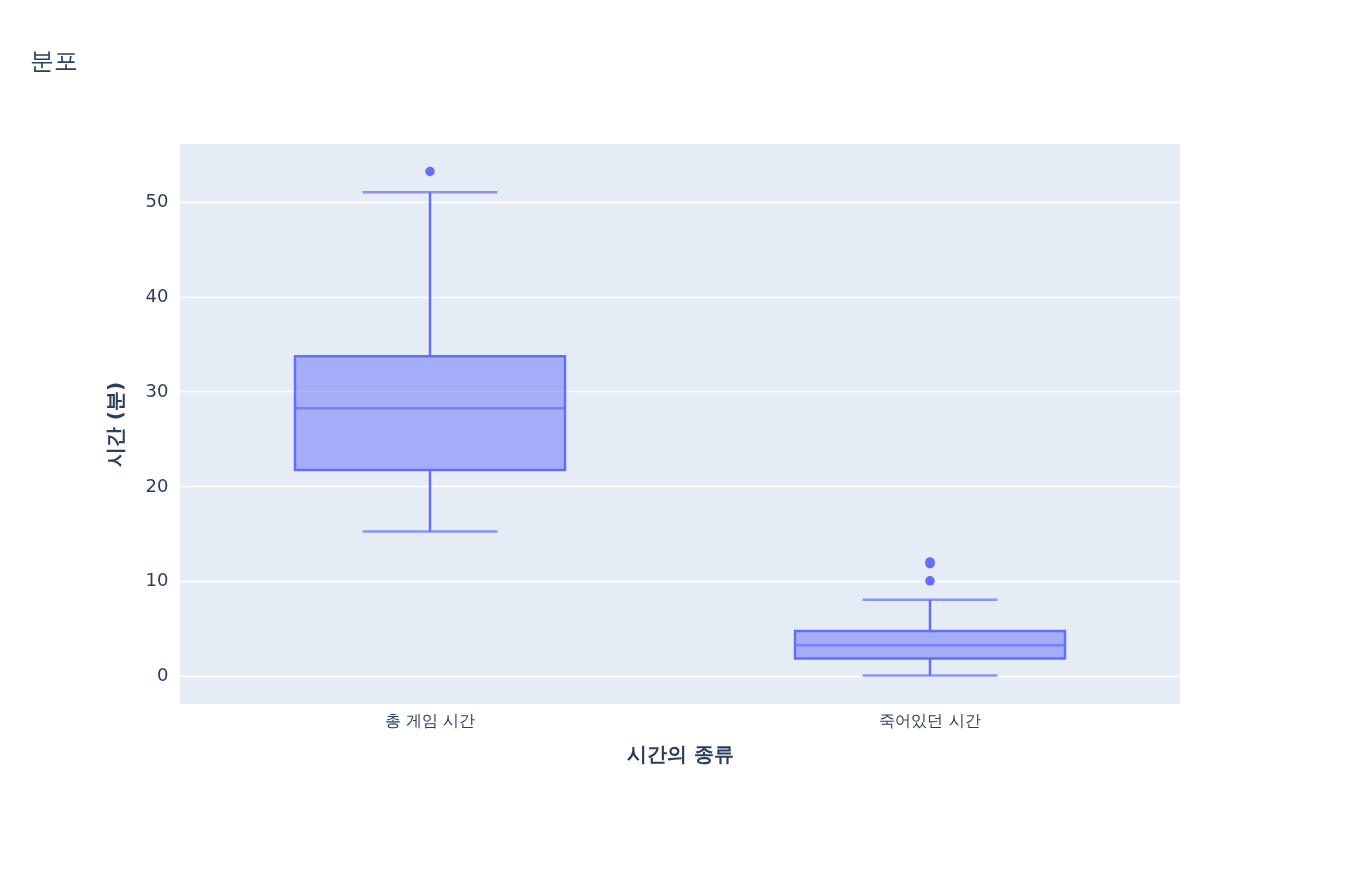 Image resolution: width=1366 pixels, height=896 pixels. I want to click on x-axis-title: 시간의 종류, so click(680, 753).